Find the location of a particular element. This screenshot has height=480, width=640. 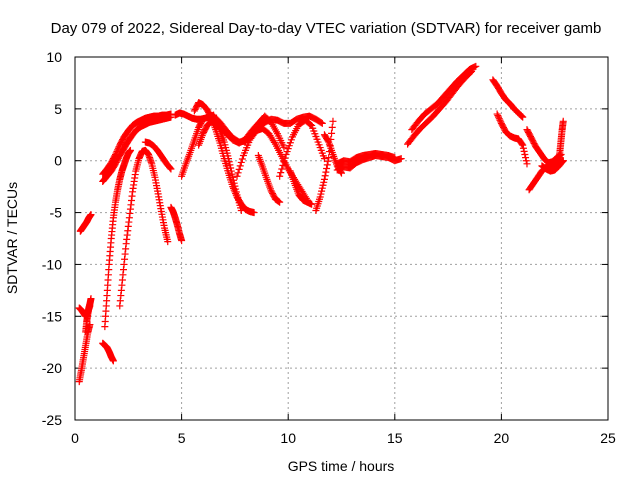

y-tick-label: -5 is located at coordinates (56, 213).